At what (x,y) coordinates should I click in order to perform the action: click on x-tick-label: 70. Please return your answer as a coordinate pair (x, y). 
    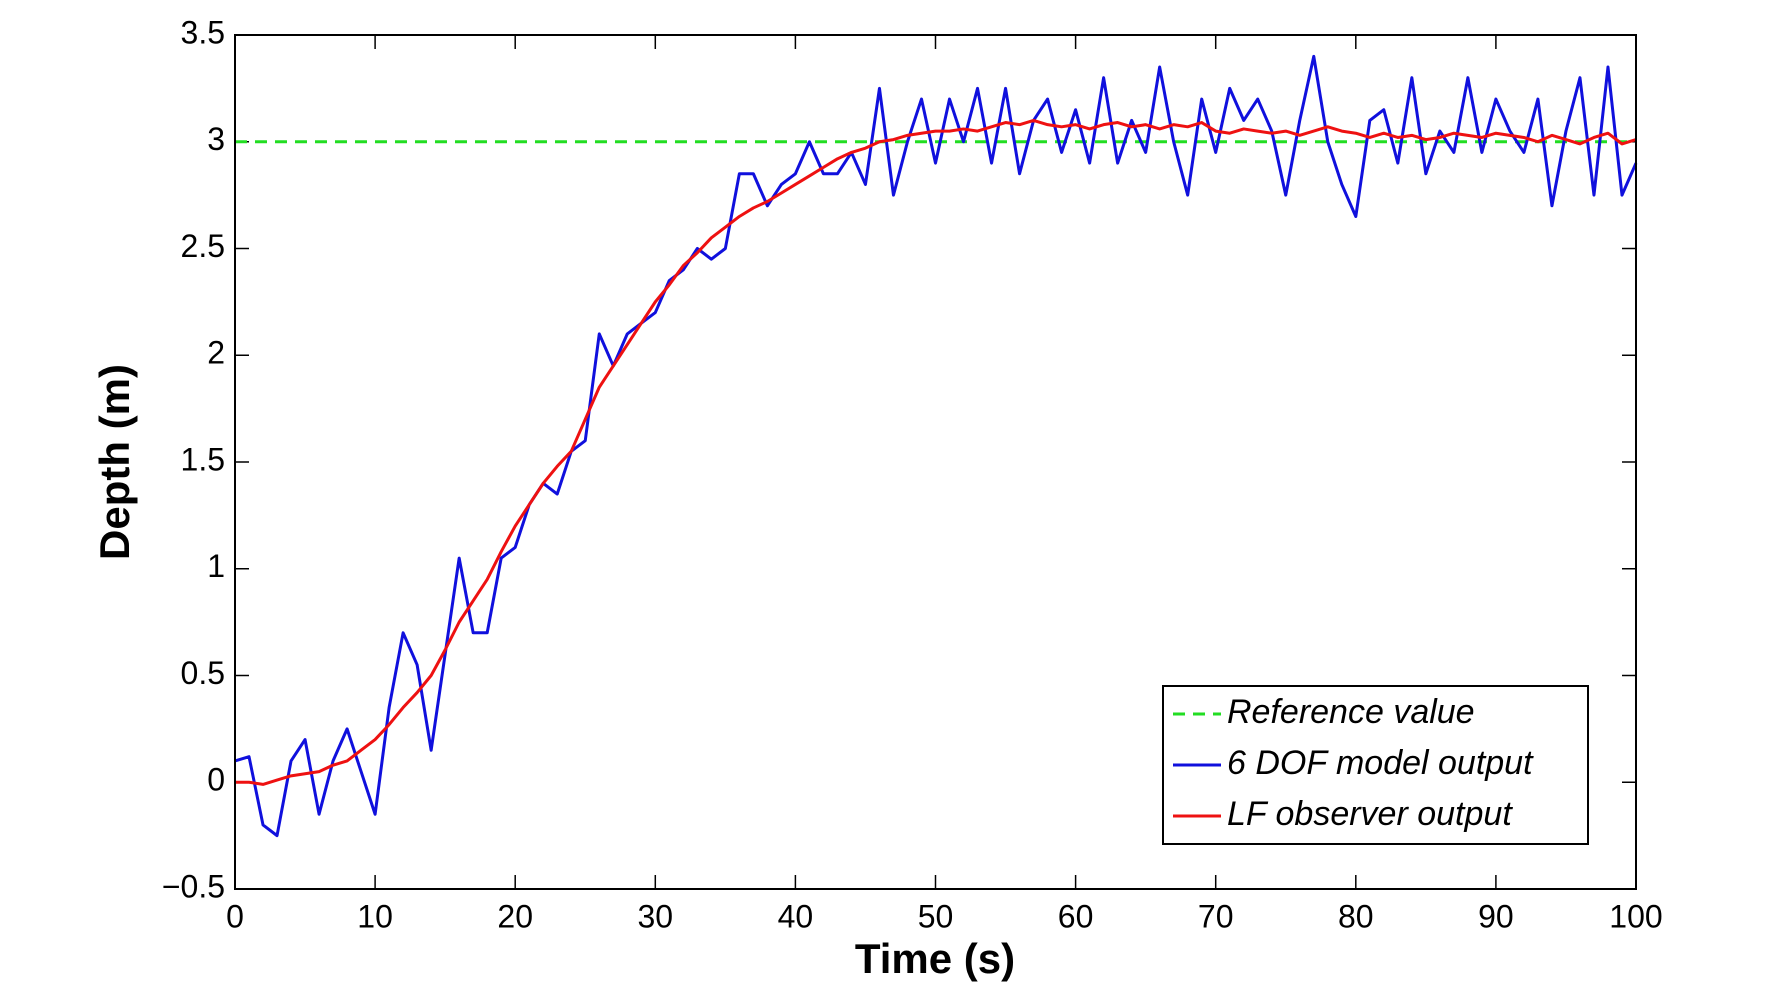
    Looking at the image, I should click on (1216, 916).